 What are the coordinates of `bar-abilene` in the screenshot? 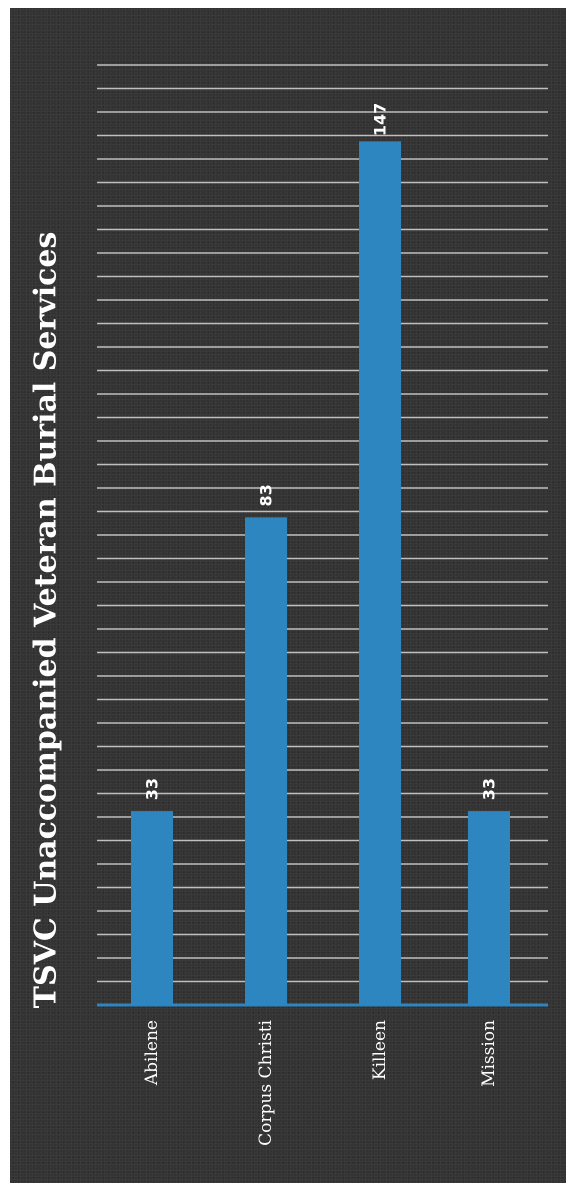 It's located at (152, 908).